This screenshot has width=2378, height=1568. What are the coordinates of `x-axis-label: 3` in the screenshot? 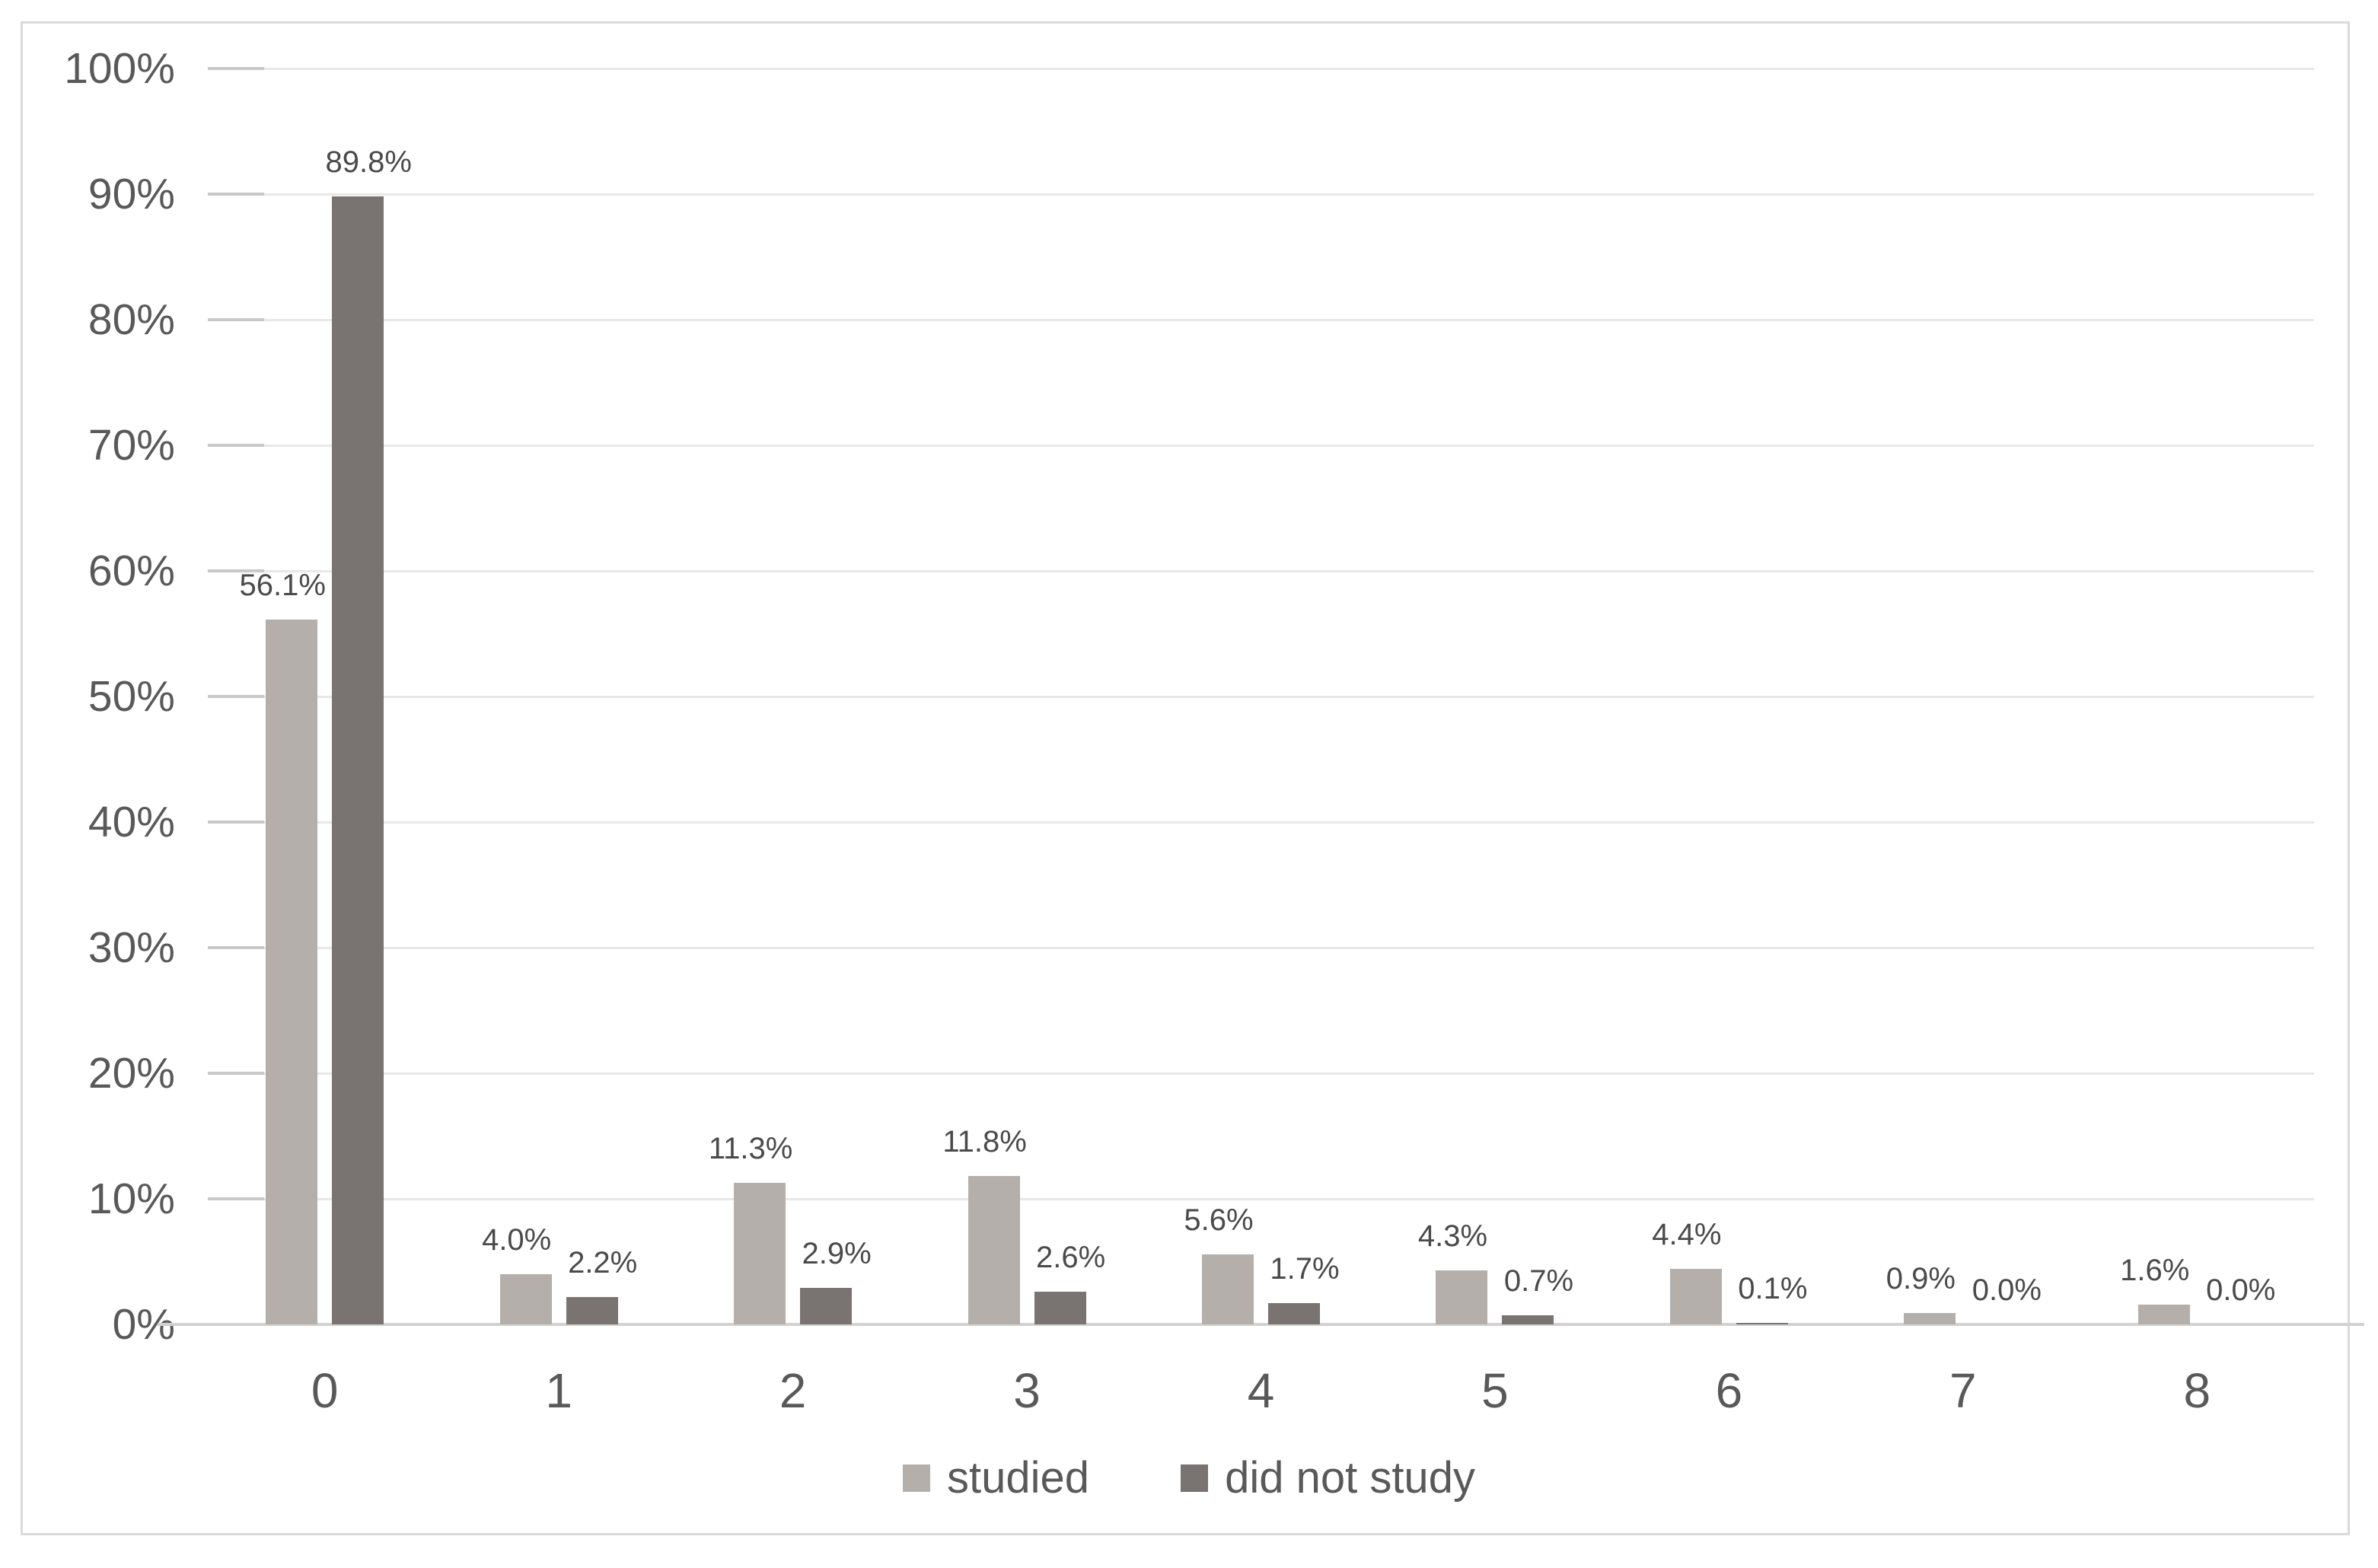 It's located at (1027, 1390).